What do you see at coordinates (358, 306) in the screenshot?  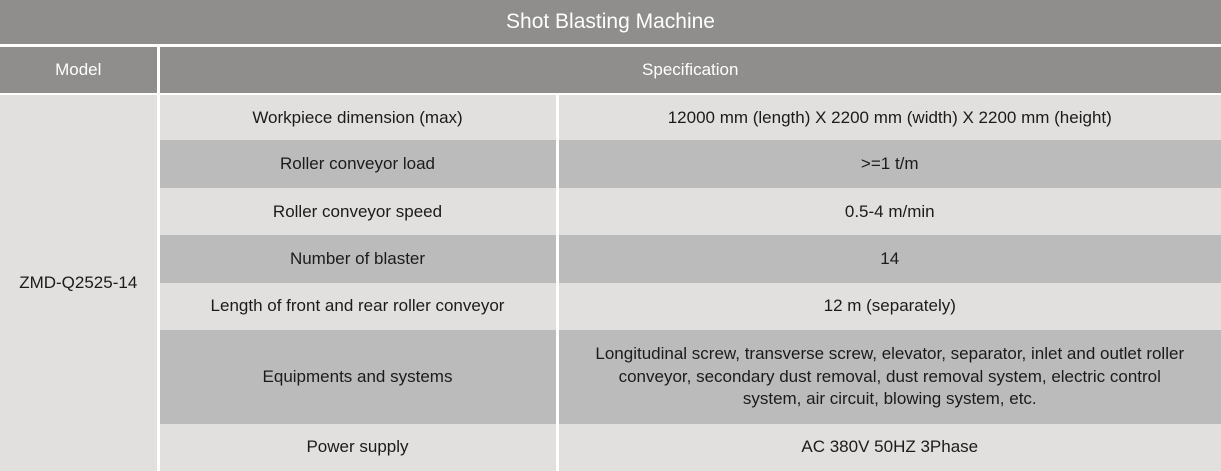 I see `spec-label: Length of front and rear roller conveyor` at bounding box center [358, 306].